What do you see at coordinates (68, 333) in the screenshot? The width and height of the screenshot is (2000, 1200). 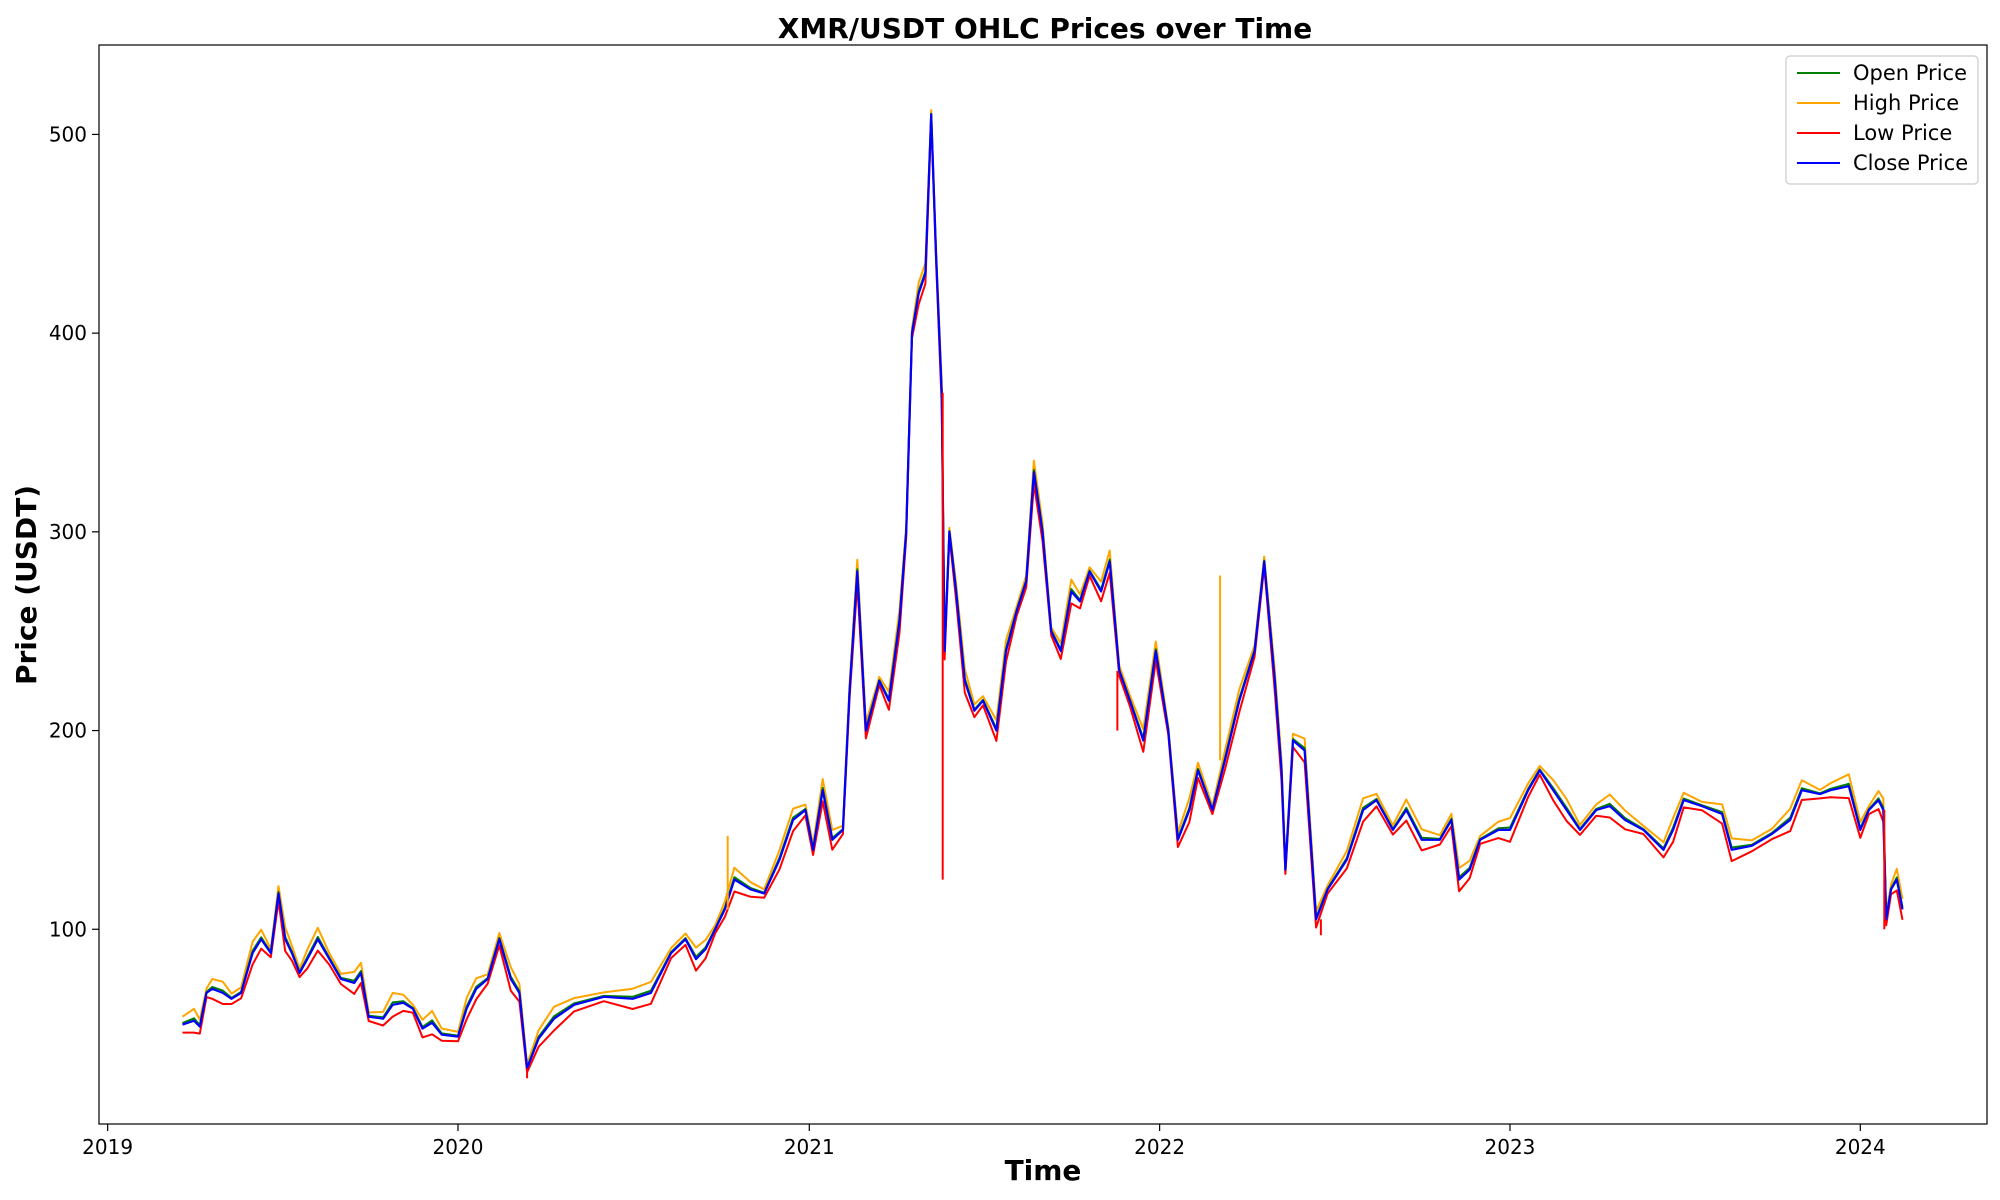 I see `y-tick-label-400: 400` at bounding box center [68, 333].